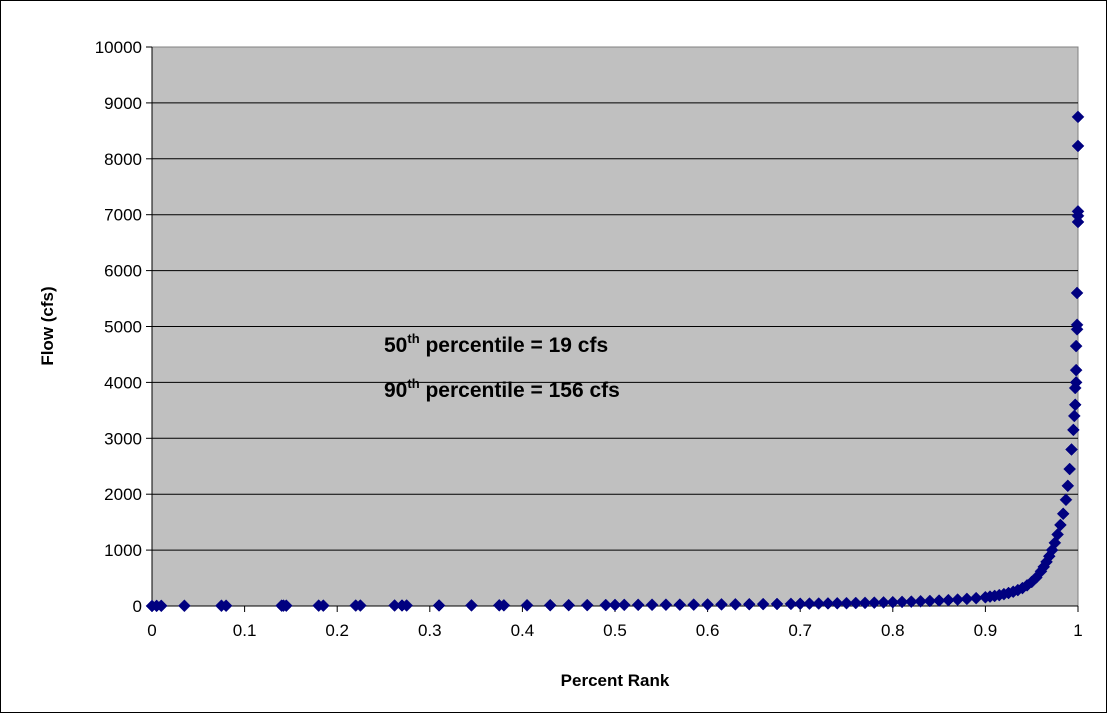 This screenshot has width=1107, height=713. Describe the element at coordinates (520, 390) in the screenshot. I see `annotation-90th-text: percentile = 156 cfs` at that location.